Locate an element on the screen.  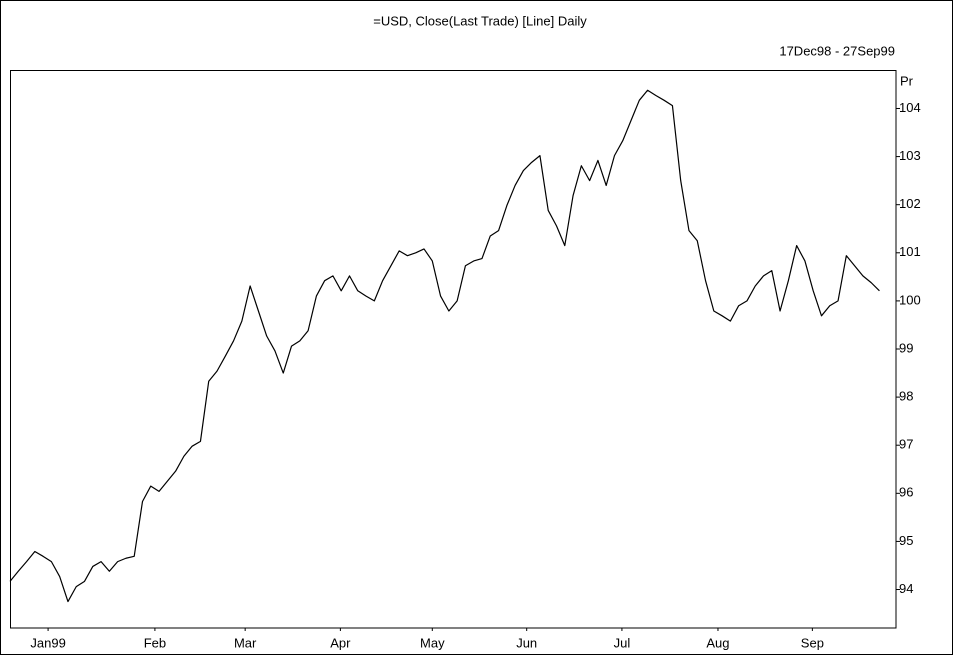
y-tick-label: 100 is located at coordinates (910, 299).